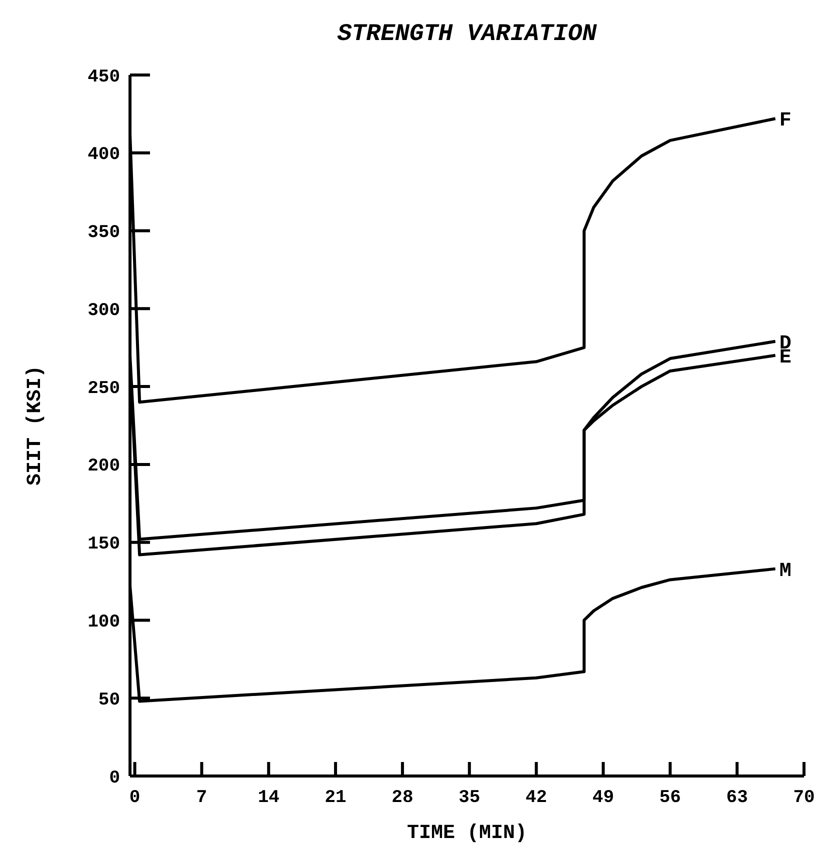  What do you see at coordinates (104, 233) in the screenshot?
I see `y-tick-label: 350` at bounding box center [104, 233].